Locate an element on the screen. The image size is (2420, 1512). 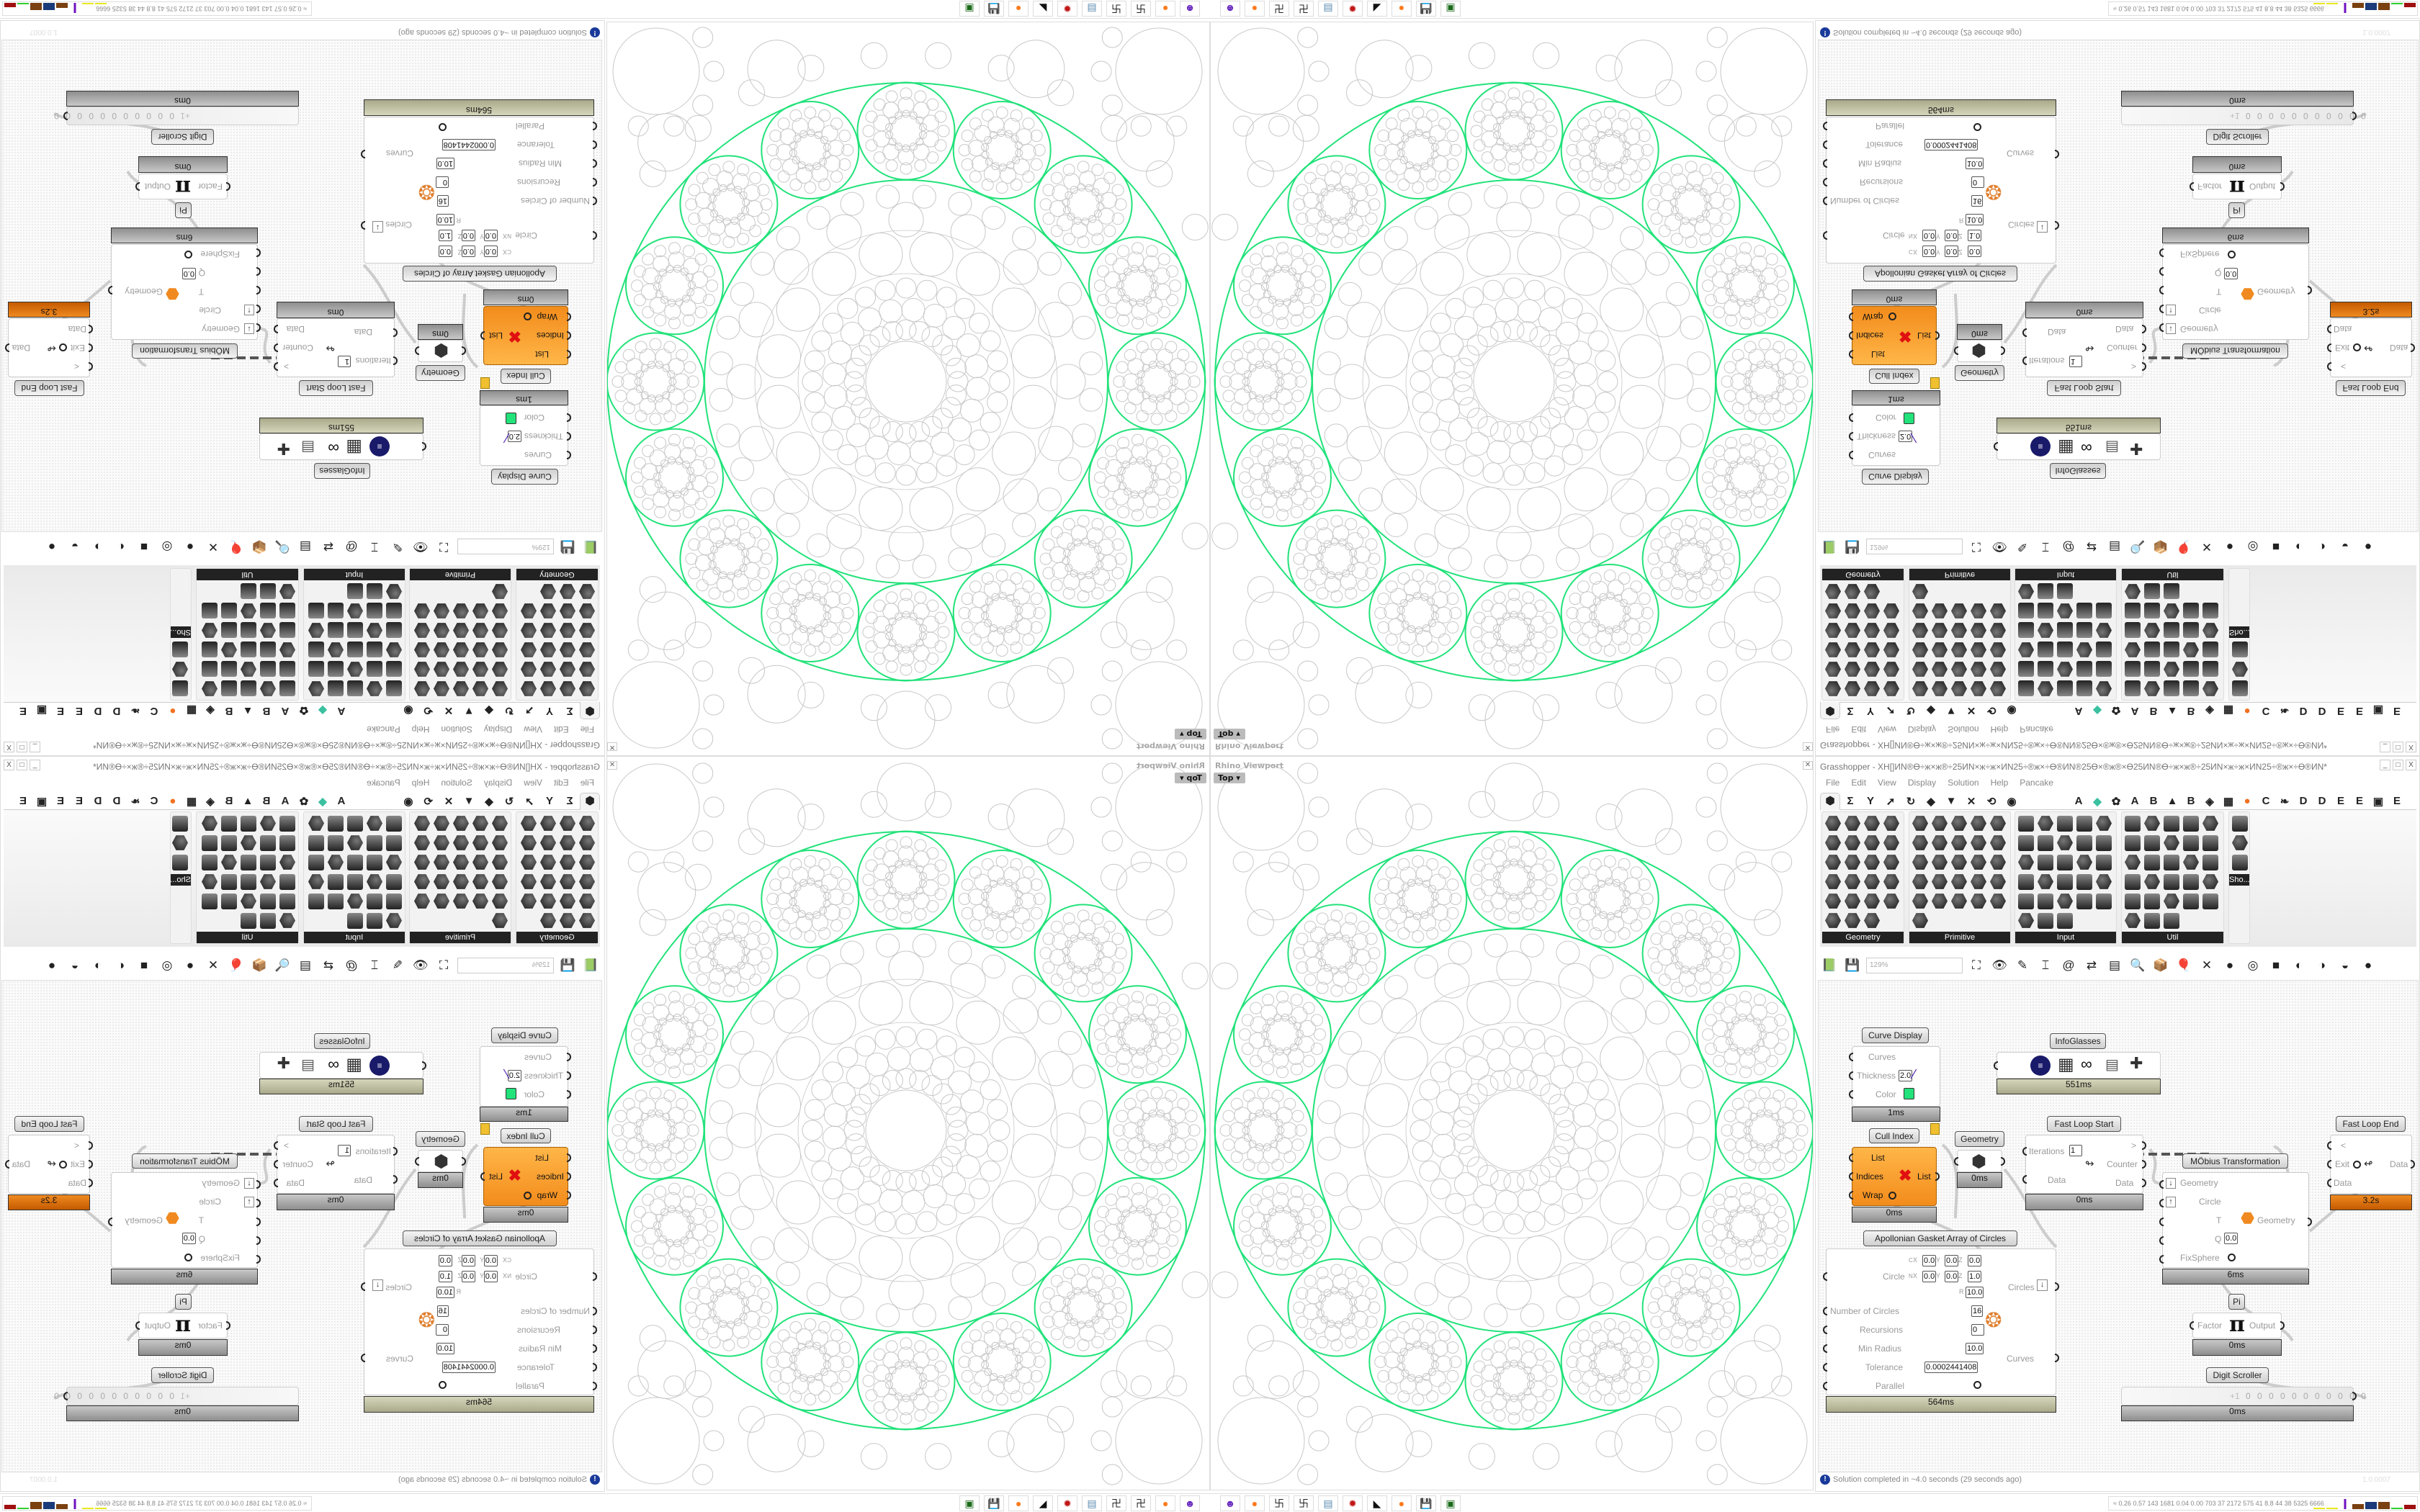
plant-tab-icon: Y is located at coordinates (550, 801).